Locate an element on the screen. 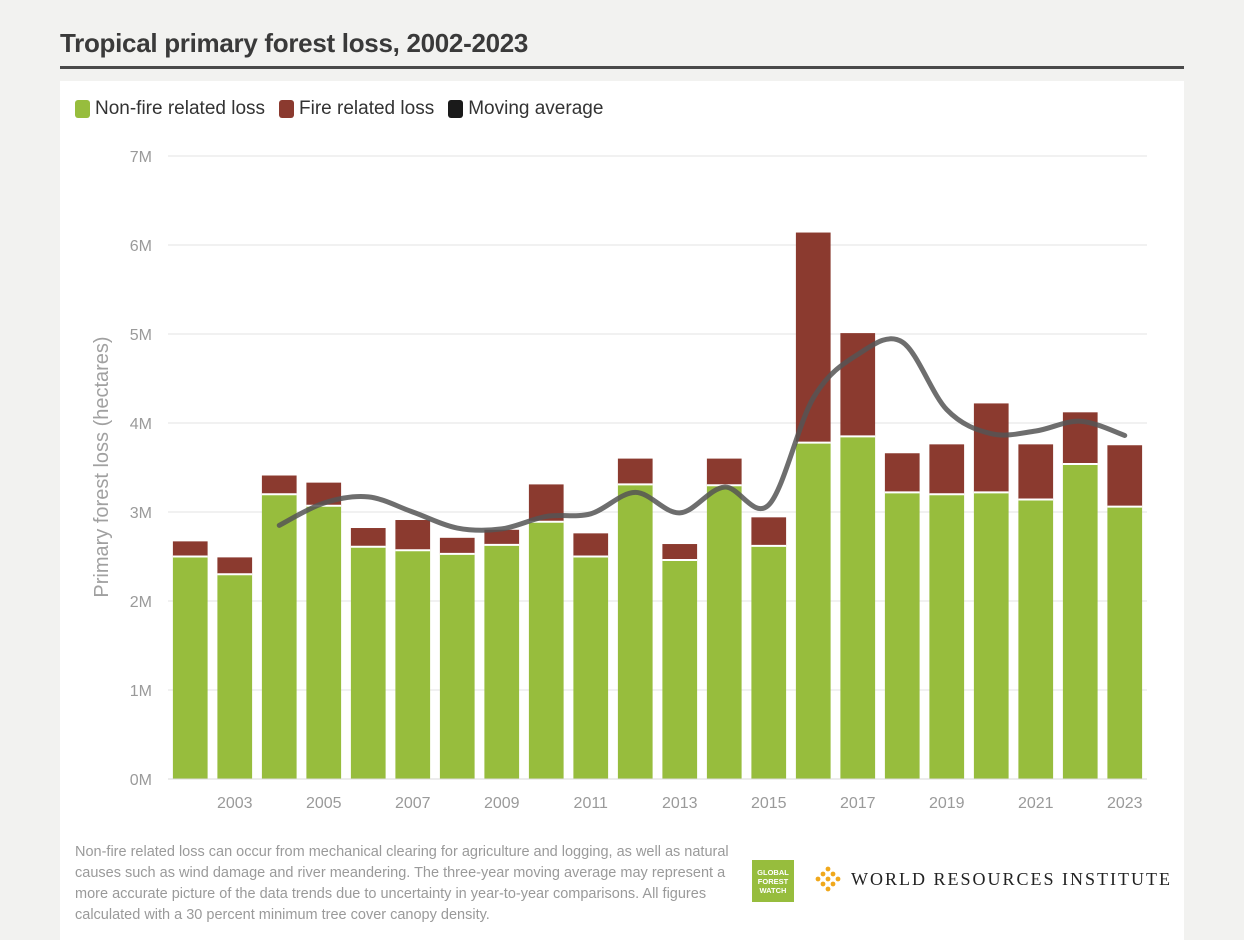 The width and height of the screenshot is (1244, 940). global-forest-watch-logo: GLOBAL FOREST WATCH is located at coordinates (773, 881).